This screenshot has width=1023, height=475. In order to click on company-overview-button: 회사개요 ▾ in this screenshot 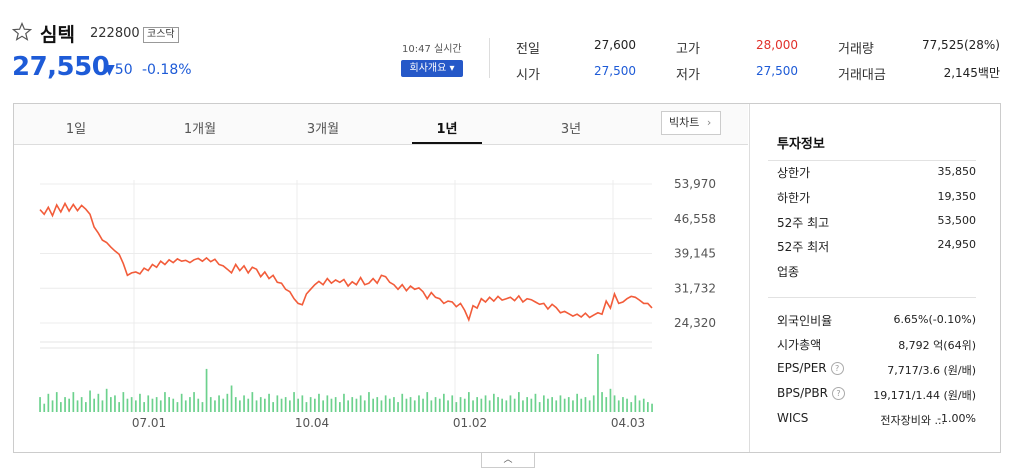, I will do `click(432, 68)`.